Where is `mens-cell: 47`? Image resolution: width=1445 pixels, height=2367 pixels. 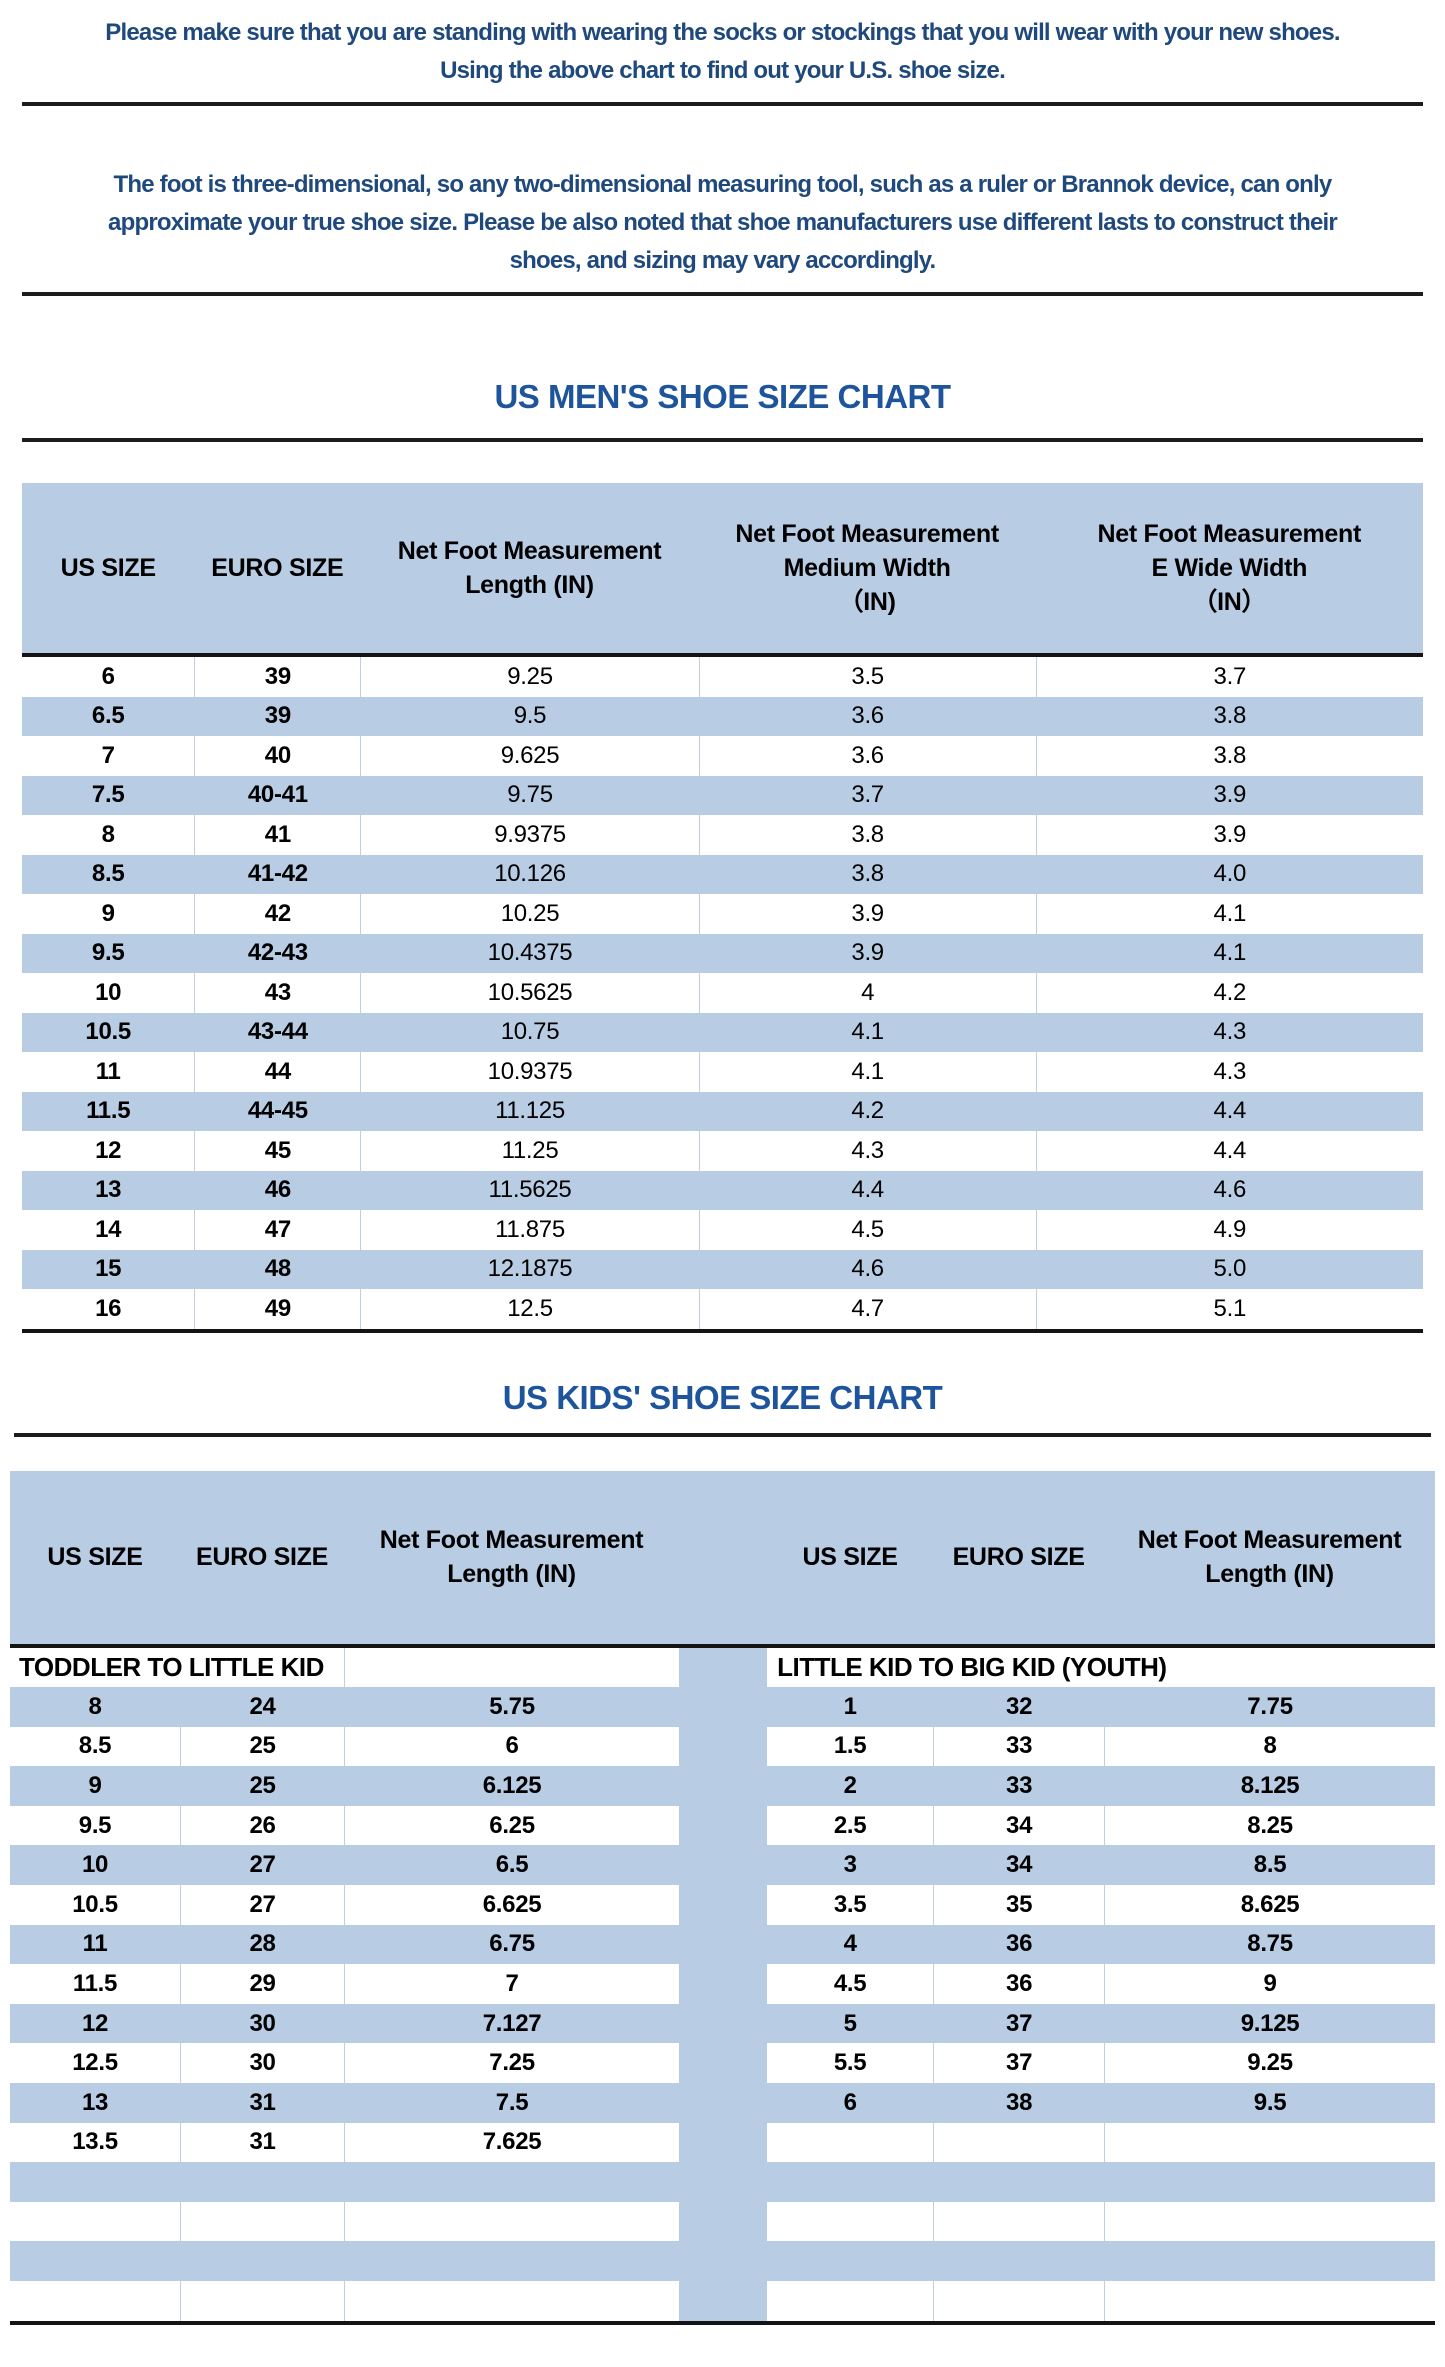 mens-cell: 47 is located at coordinates (277, 1230).